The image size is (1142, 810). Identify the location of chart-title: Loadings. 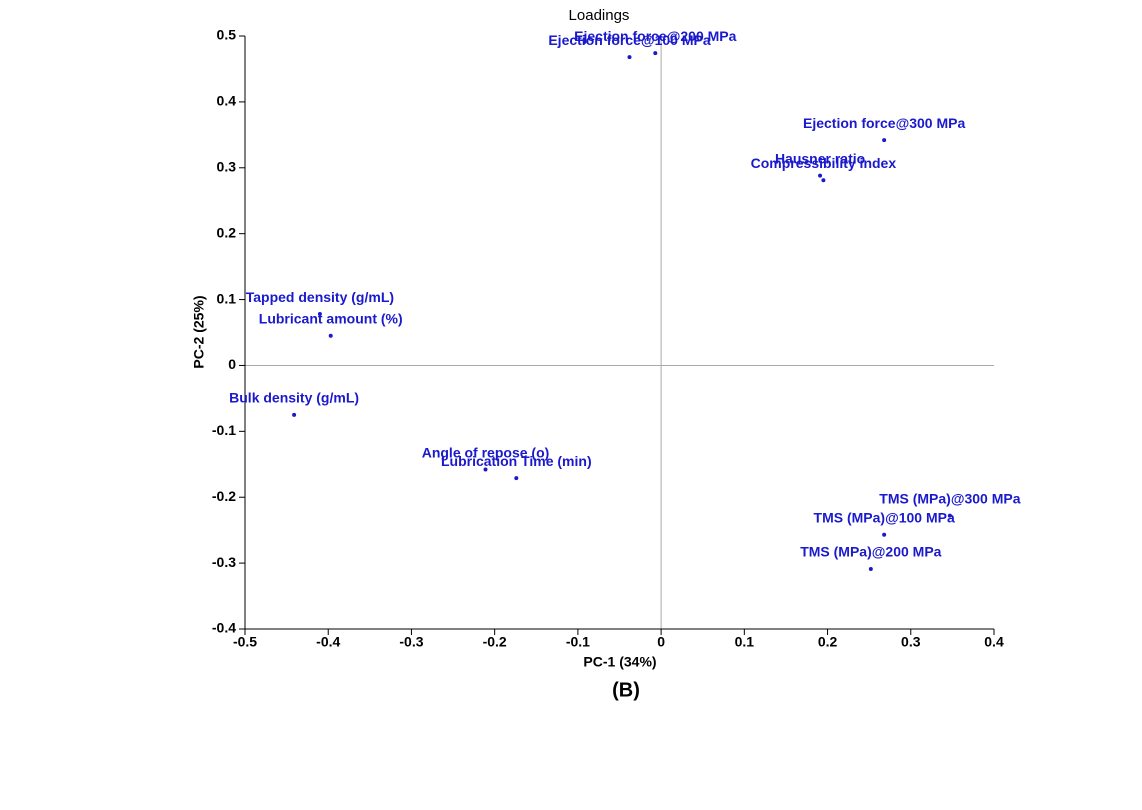
(599, 15).